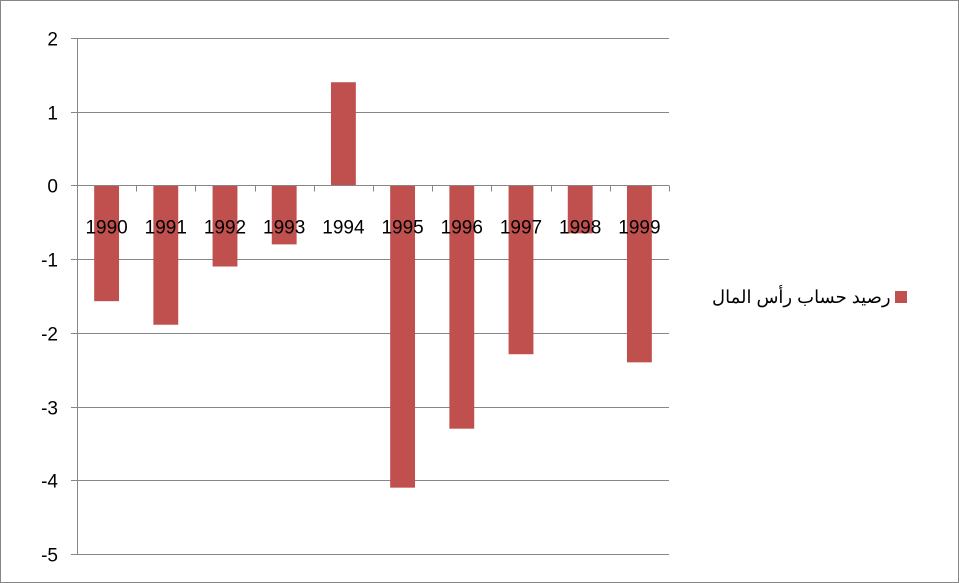 This screenshot has width=959, height=583. I want to click on x-tick-labels: 1990 1991 1992 1993 1994 1995 1996 1997 1998 1999, so click(372, 227).